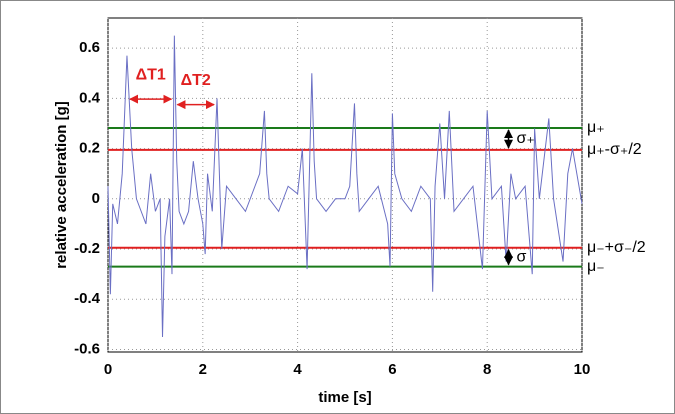  Describe the element at coordinates (87, 298) in the screenshot. I see `y-tick-label: -0.4` at that location.